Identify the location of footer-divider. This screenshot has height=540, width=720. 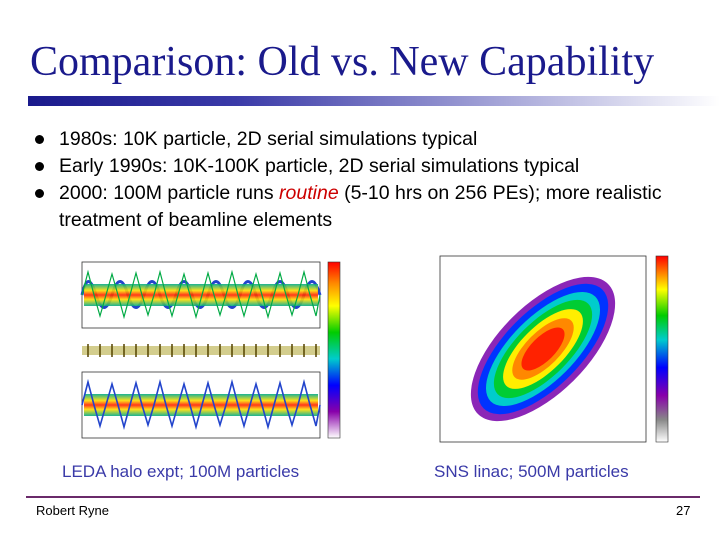
(363, 497).